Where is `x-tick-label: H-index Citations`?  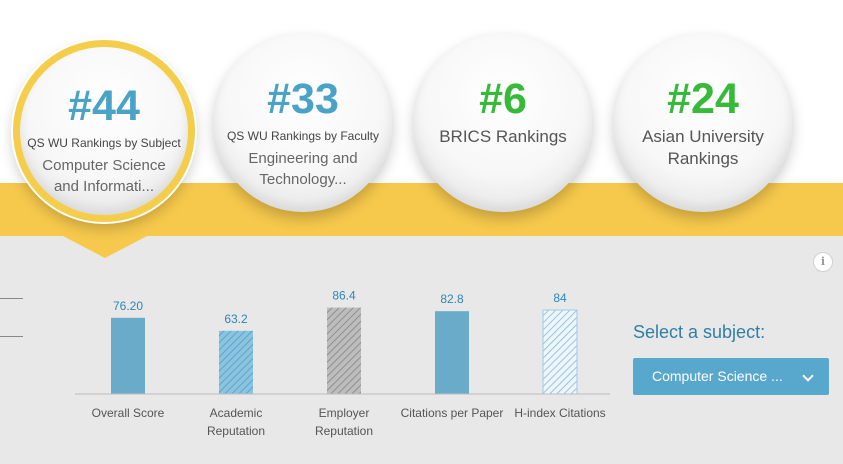
x-tick-label: H-index Citations is located at coordinates (559, 413).